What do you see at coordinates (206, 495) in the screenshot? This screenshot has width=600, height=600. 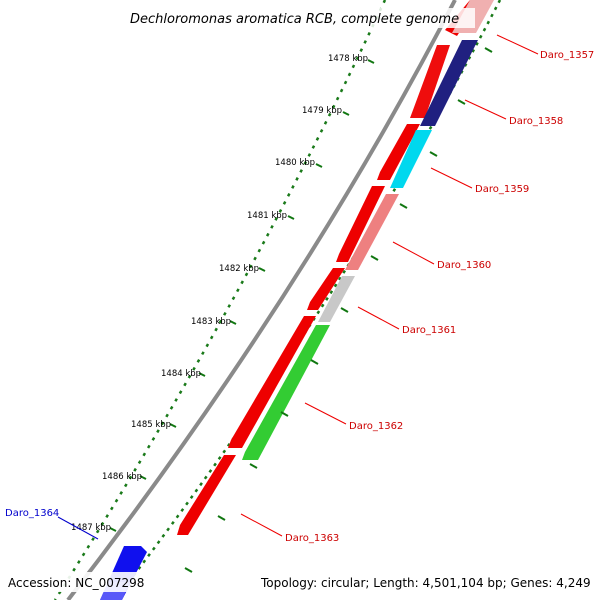 I see `gene-daro-1363-block` at bounding box center [206, 495].